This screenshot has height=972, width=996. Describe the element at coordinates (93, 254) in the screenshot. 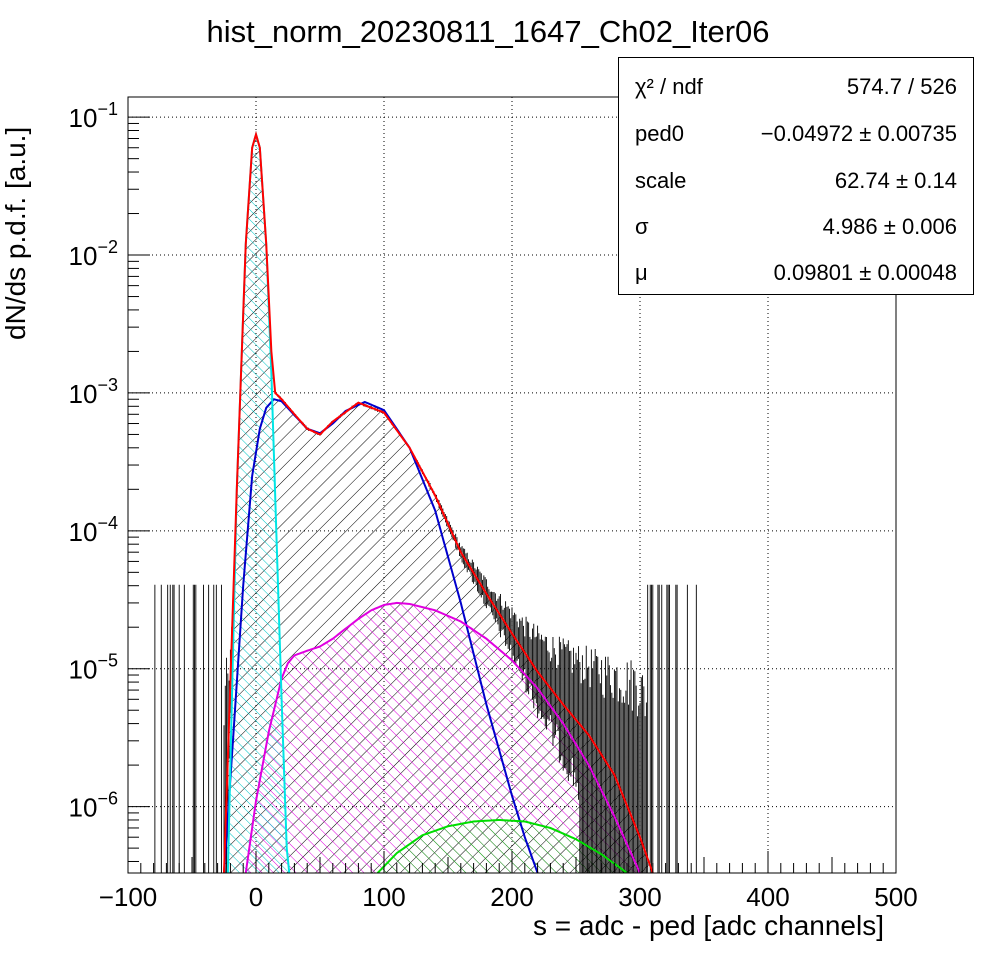

I see `y-tick-label: 10⁻²` at that location.